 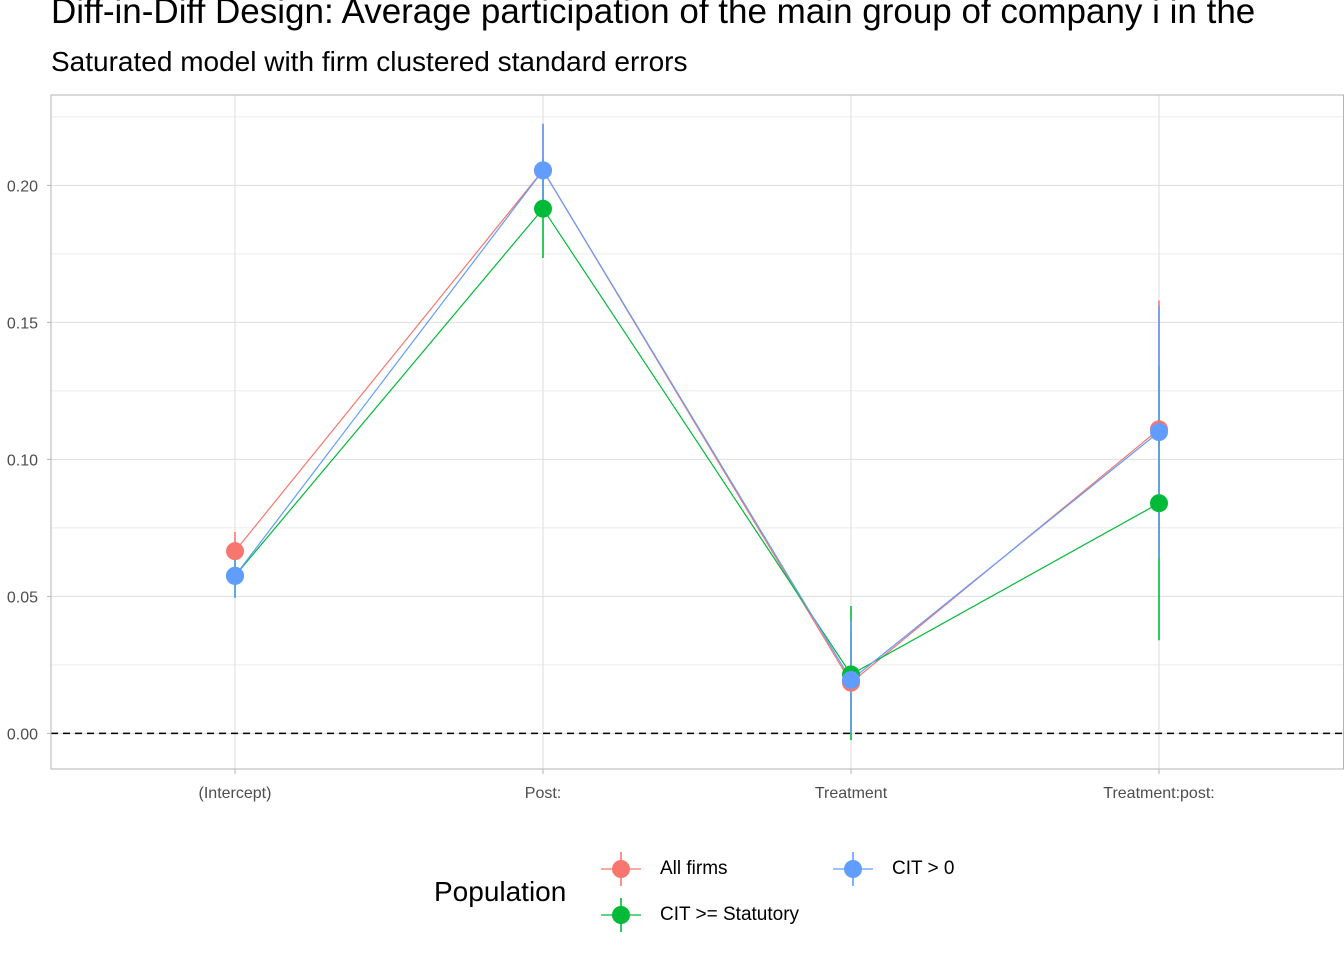 I want to click on y-tick-label: 0.20, so click(x=22, y=186).